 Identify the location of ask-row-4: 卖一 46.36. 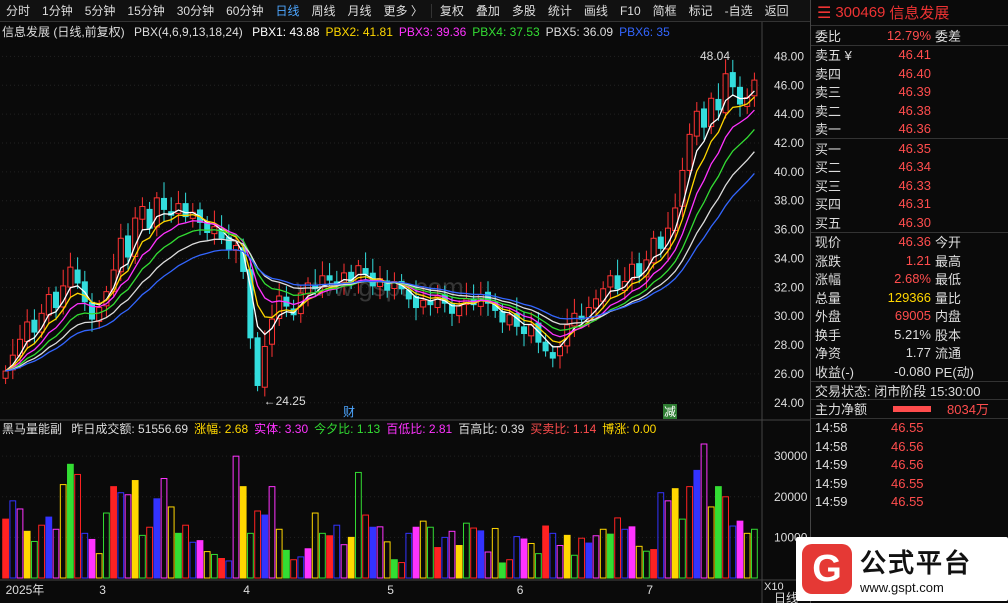
(909, 129).